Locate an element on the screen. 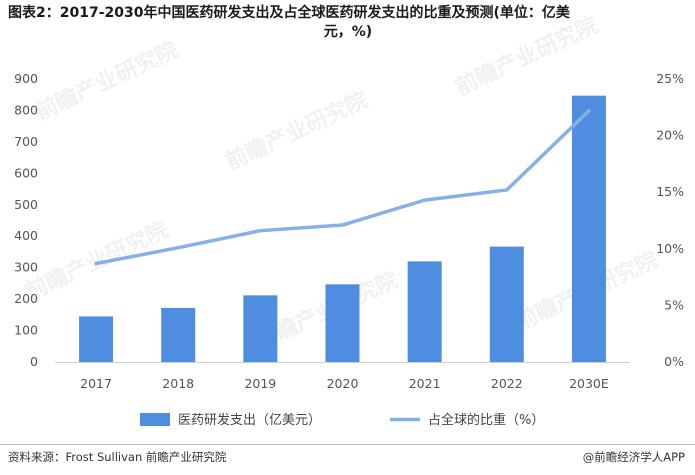 This screenshot has height=475, width=695. watermark-text-3: 前瞻产业研究院 is located at coordinates (97, 261).